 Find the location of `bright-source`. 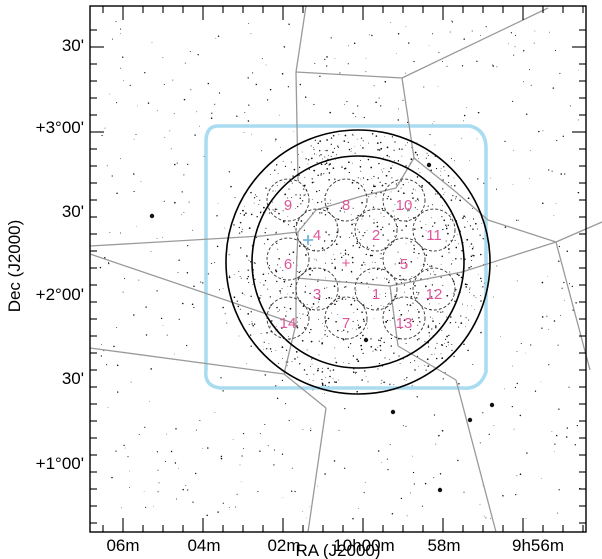

bright-source is located at coordinates (152, 216).